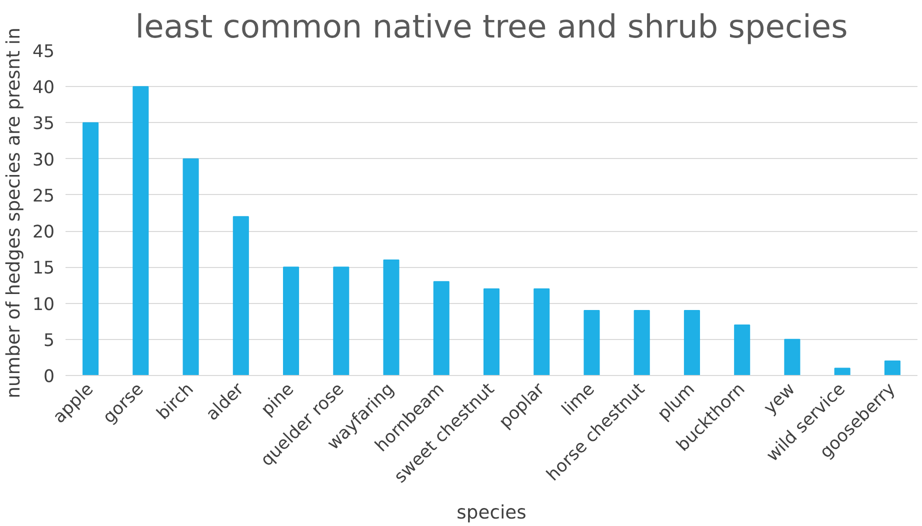 The height and width of the screenshot is (526, 922). What do you see at coordinates (49, 377) in the screenshot?
I see `y-tick-label: 0` at bounding box center [49, 377].